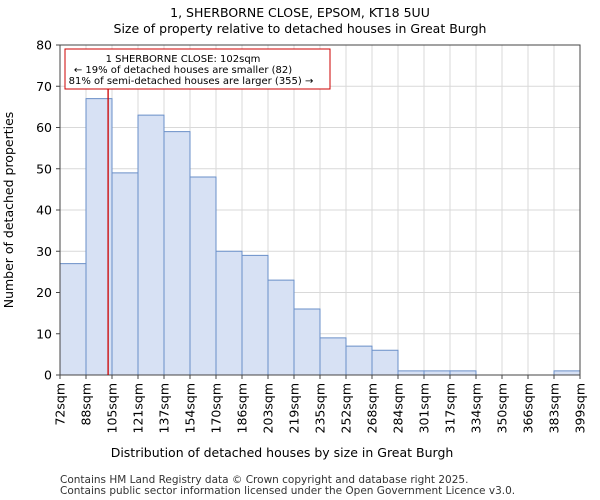  I want to click on x-tick-label: 235sqm, so click(320, 408).